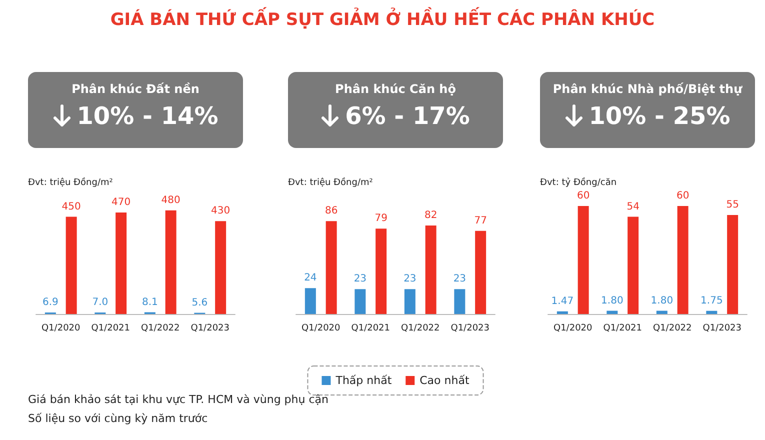 This screenshot has height=440, width=765. I want to click on data-label: 24, so click(310, 278).